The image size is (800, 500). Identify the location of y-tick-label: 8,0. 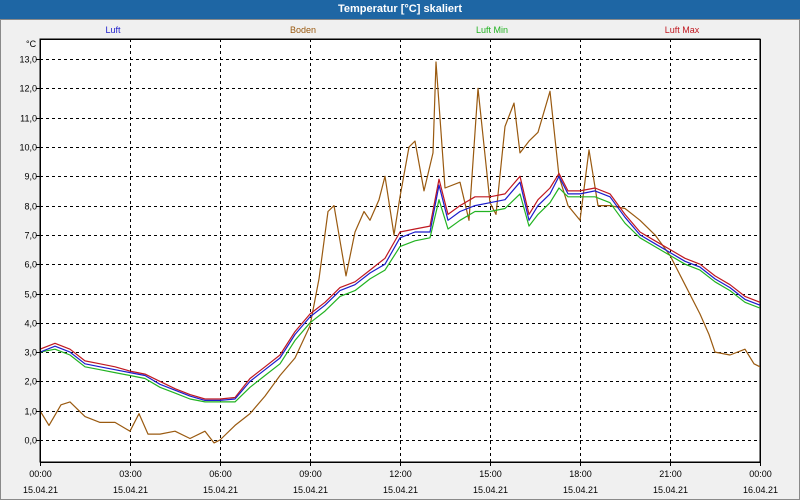
(30, 207).